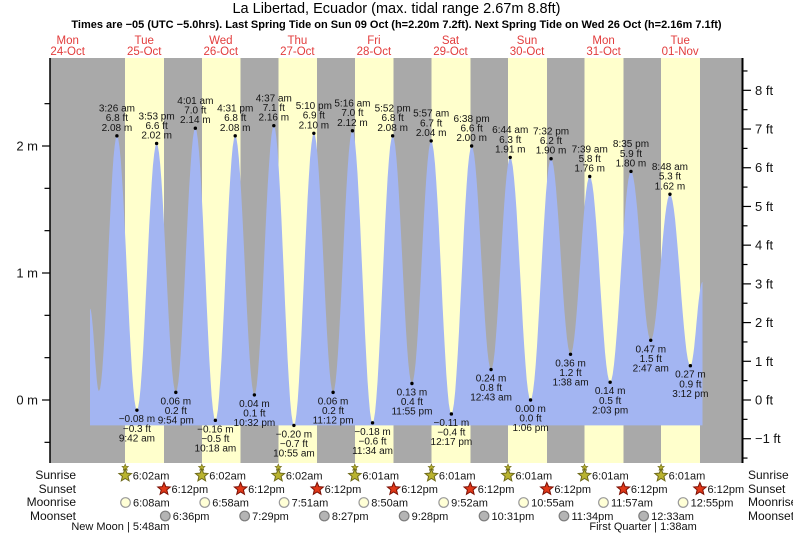 The image size is (793, 539). What do you see at coordinates (294, 454) in the screenshot?
I see `svg-text: 10:55 am` at bounding box center [294, 454].